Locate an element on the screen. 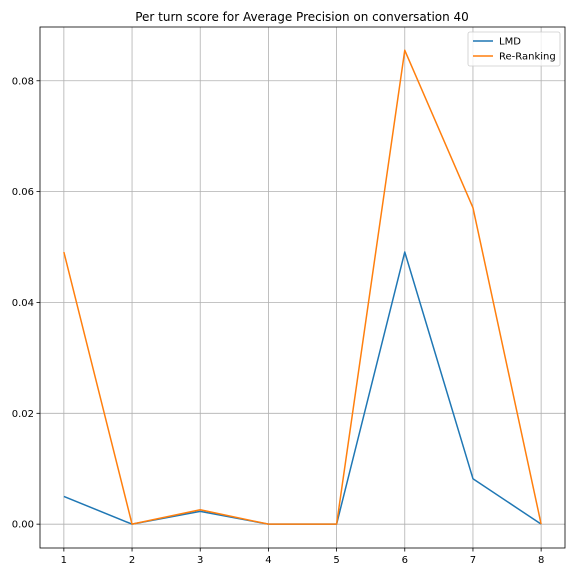 Image resolution: width=576 pixels, height=576 pixels. legend: LMD Re-Ranking is located at coordinates (514, 49).